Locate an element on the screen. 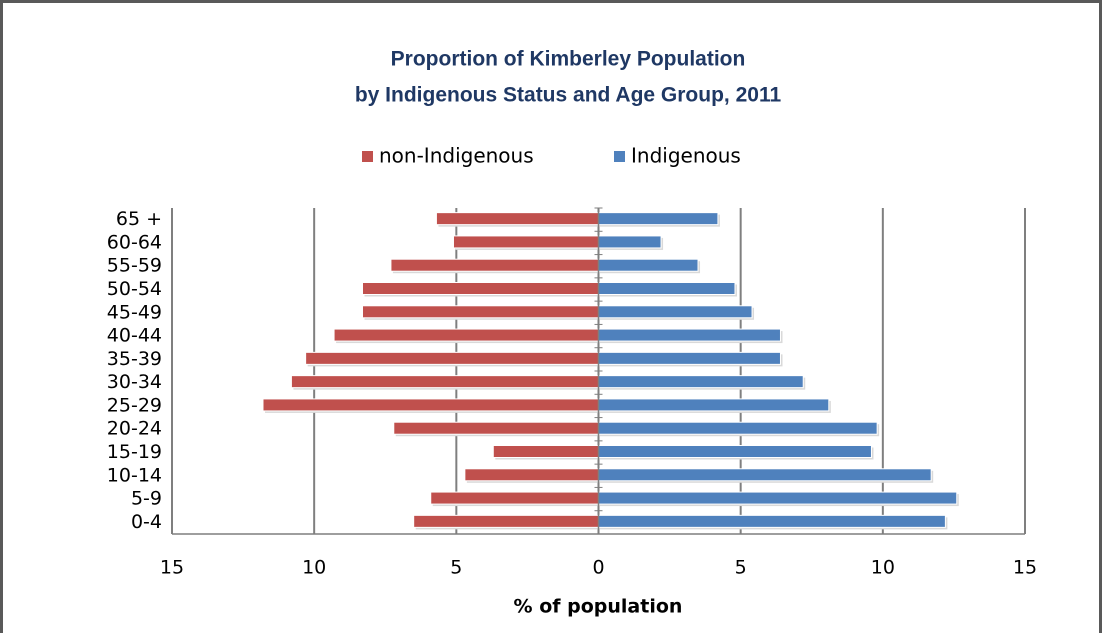  chart-subtitle: by Indigenous Status and Age Group, 2011 is located at coordinates (568, 95).